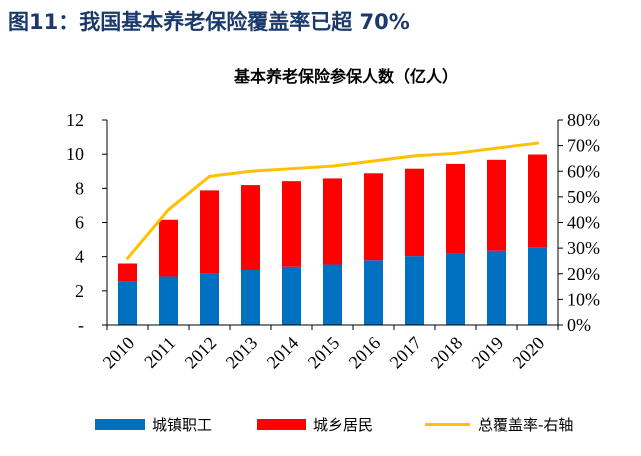 The width and height of the screenshot is (641, 456). Describe the element at coordinates (537, 143) in the screenshot. I see `coverage-point-2020` at that location.